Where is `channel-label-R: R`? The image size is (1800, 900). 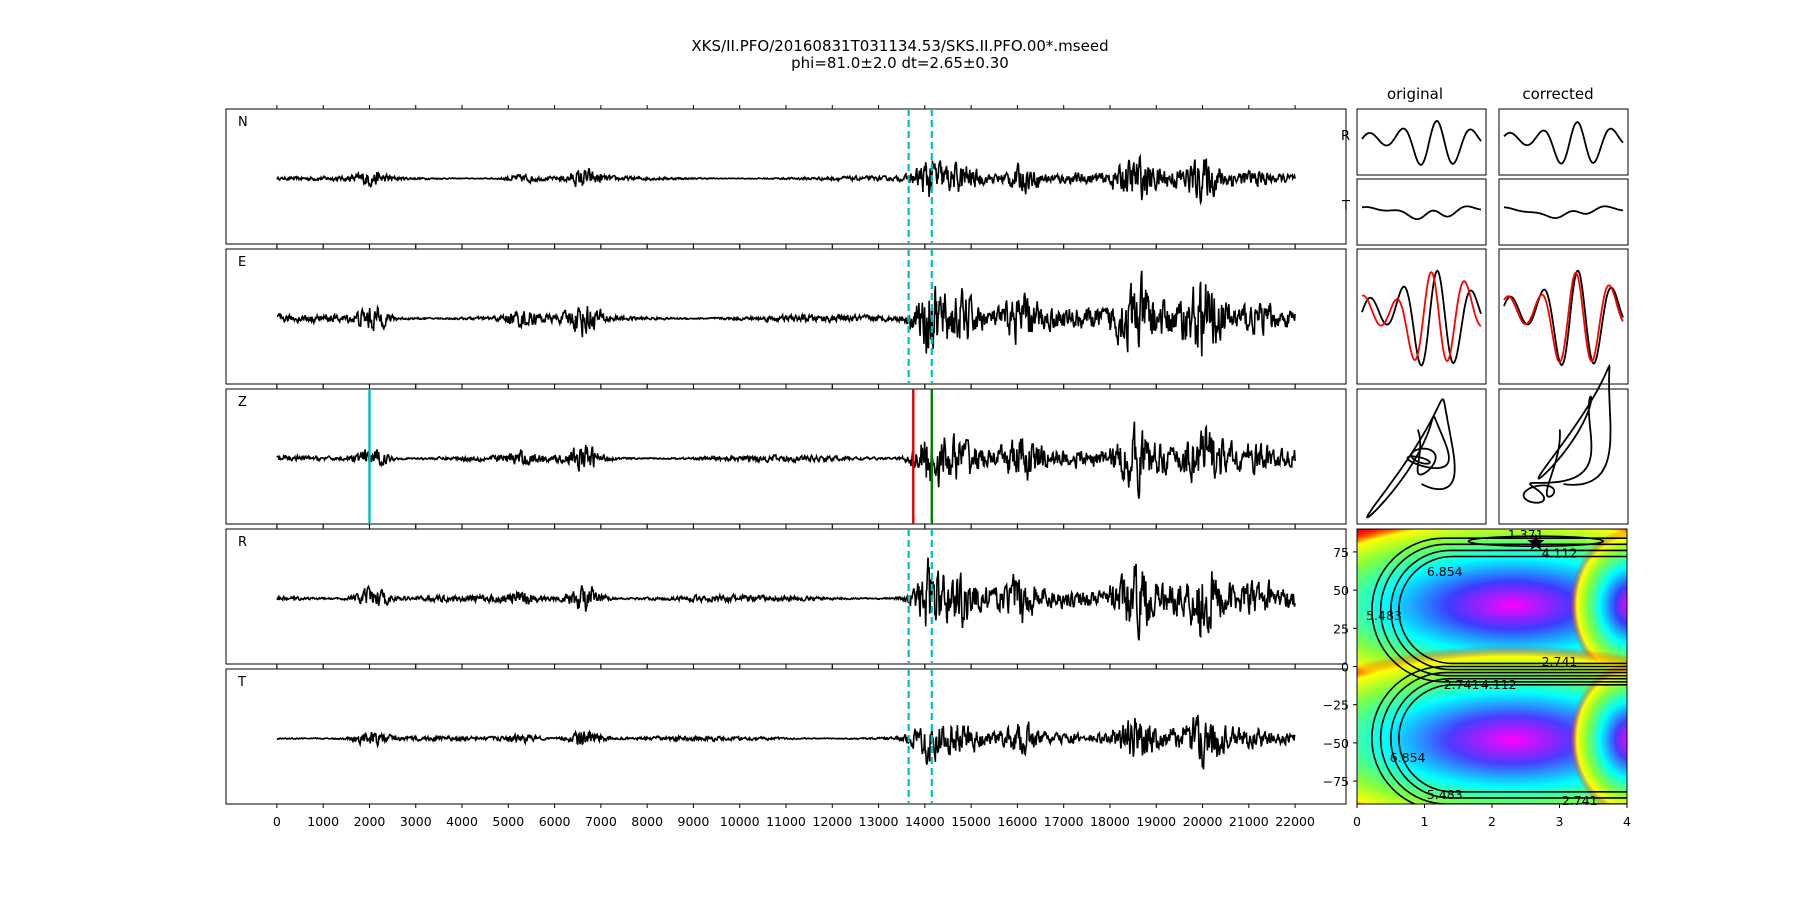
channel-label-R: R is located at coordinates (242, 542).